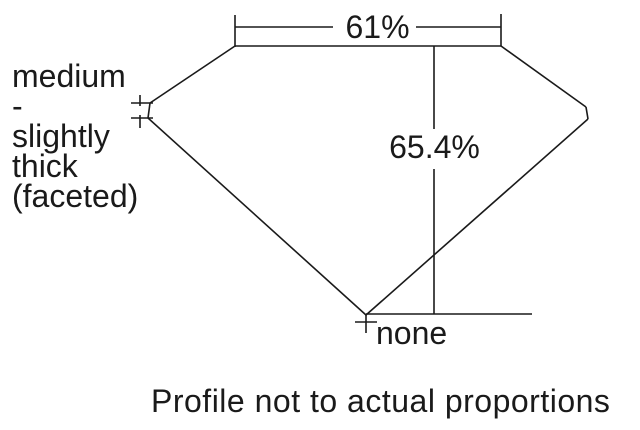 This screenshot has height=430, width=640. Describe the element at coordinates (381, 401) in the screenshot. I see `caption: Profile not to actual proportions` at that location.